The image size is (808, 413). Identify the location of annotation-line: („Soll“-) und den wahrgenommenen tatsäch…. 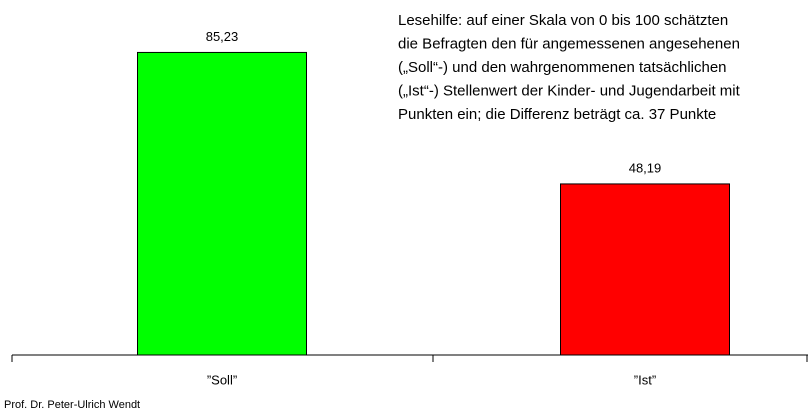
(562, 67).